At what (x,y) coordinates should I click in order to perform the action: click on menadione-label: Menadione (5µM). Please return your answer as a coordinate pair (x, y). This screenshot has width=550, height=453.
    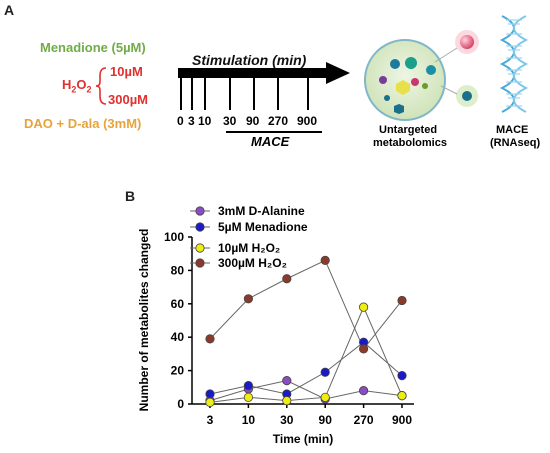
    Looking at the image, I should click on (93, 47).